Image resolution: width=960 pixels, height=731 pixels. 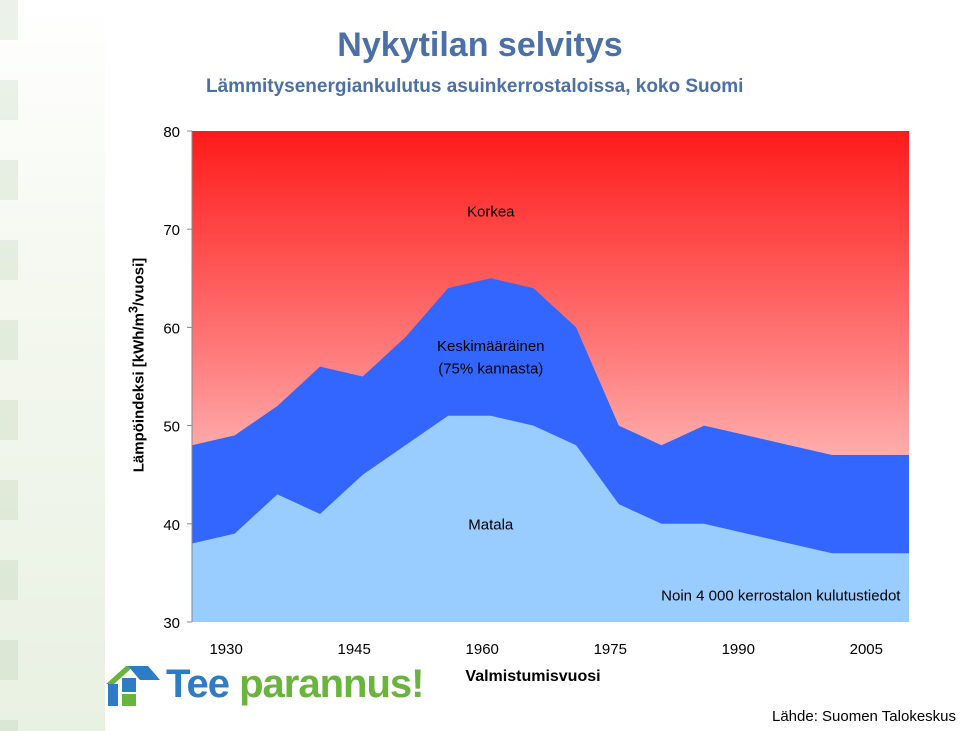 I want to click on x-tick-label: 1930, so click(x=225, y=649).